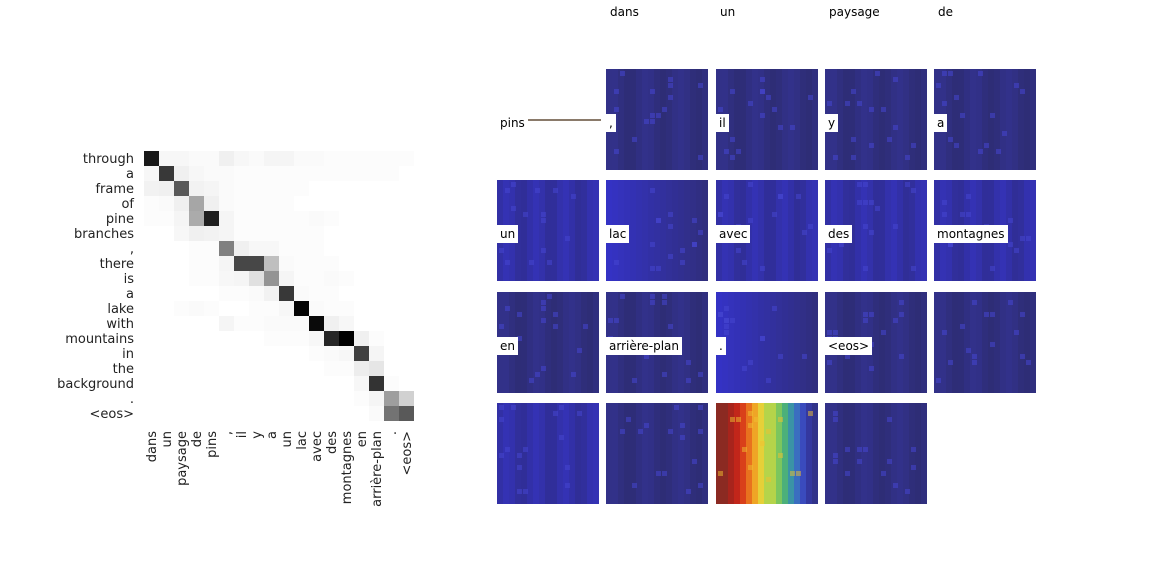  Describe the element at coordinates (945, 12) in the screenshot. I see `grid-column-heading: de` at that location.